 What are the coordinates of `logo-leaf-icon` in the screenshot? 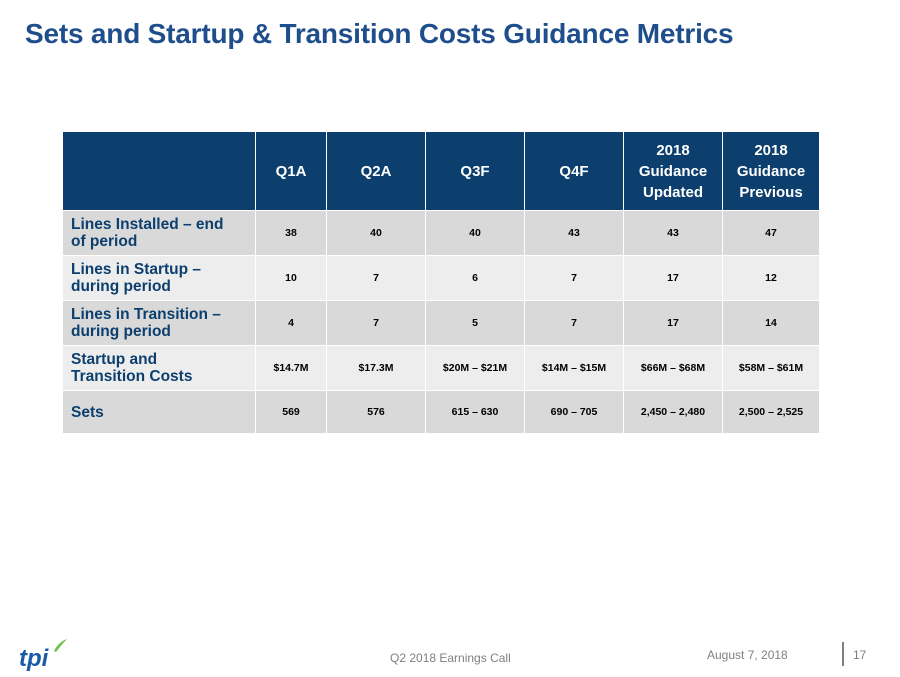 It's located at (60, 645).